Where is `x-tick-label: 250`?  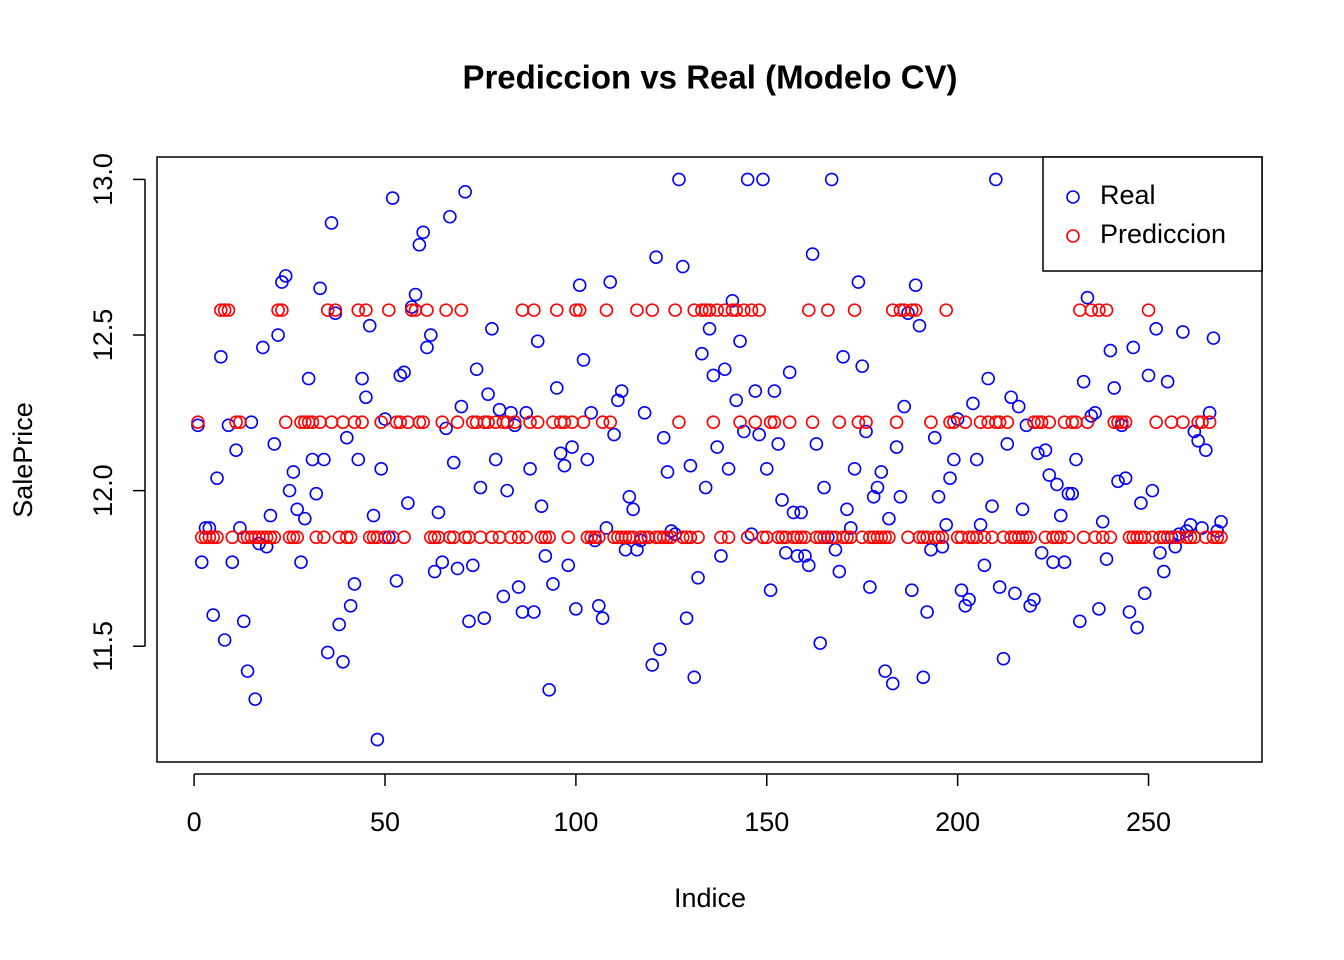 x-tick-label: 250 is located at coordinates (1148, 822).